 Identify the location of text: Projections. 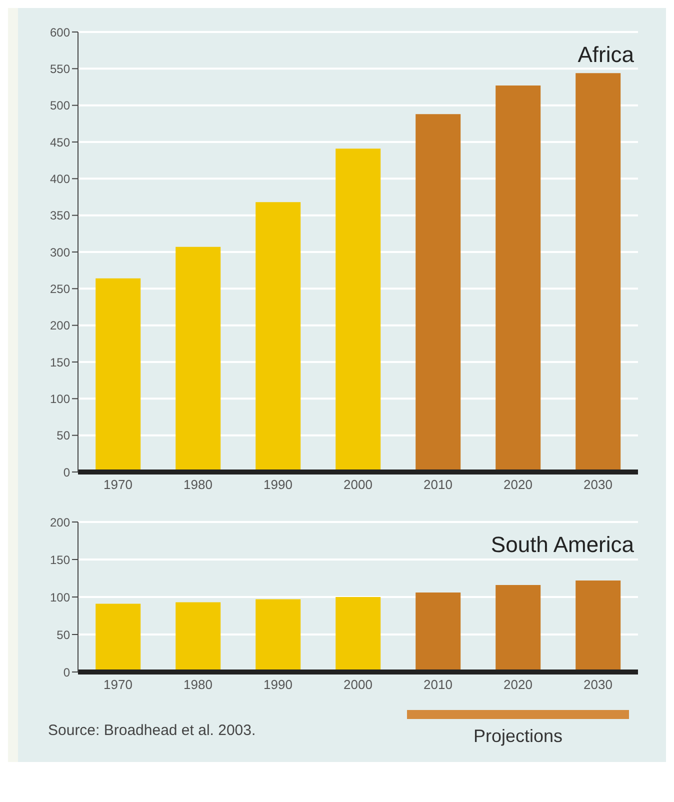
(518, 736).